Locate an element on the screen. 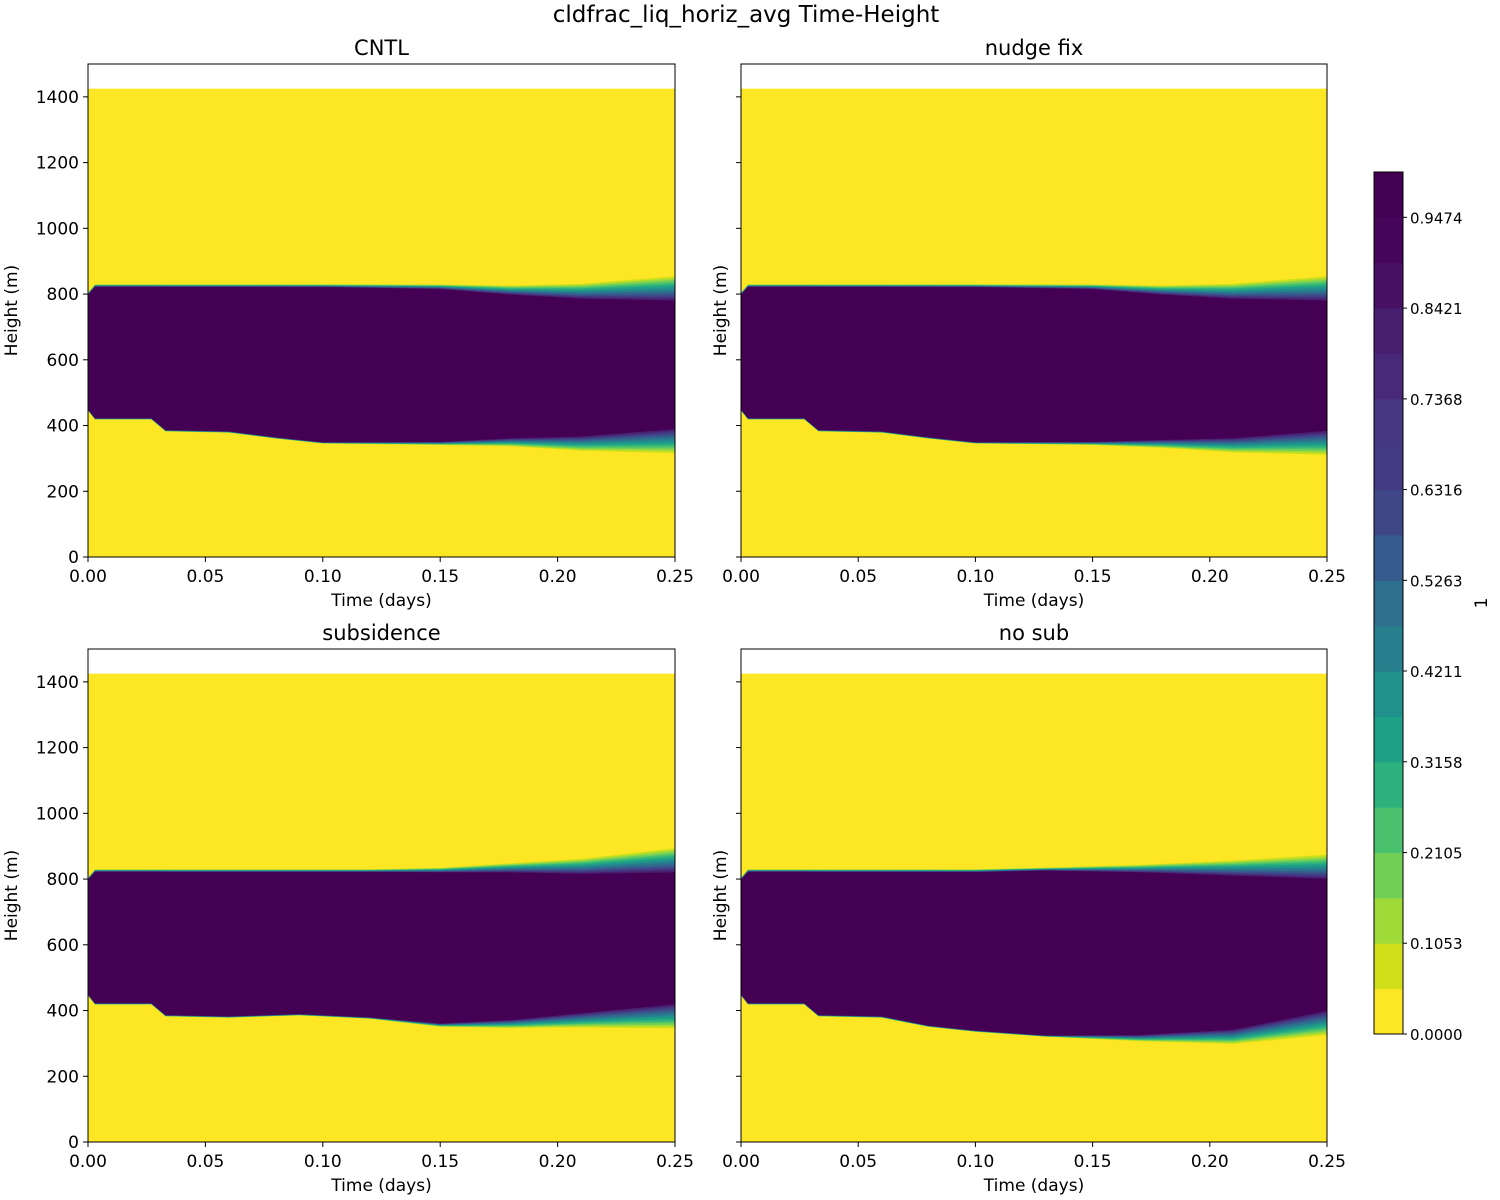 This screenshot has height=1200, width=1500. colorbar-tick-label: 0.1053 is located at coordinates (1436, 944).